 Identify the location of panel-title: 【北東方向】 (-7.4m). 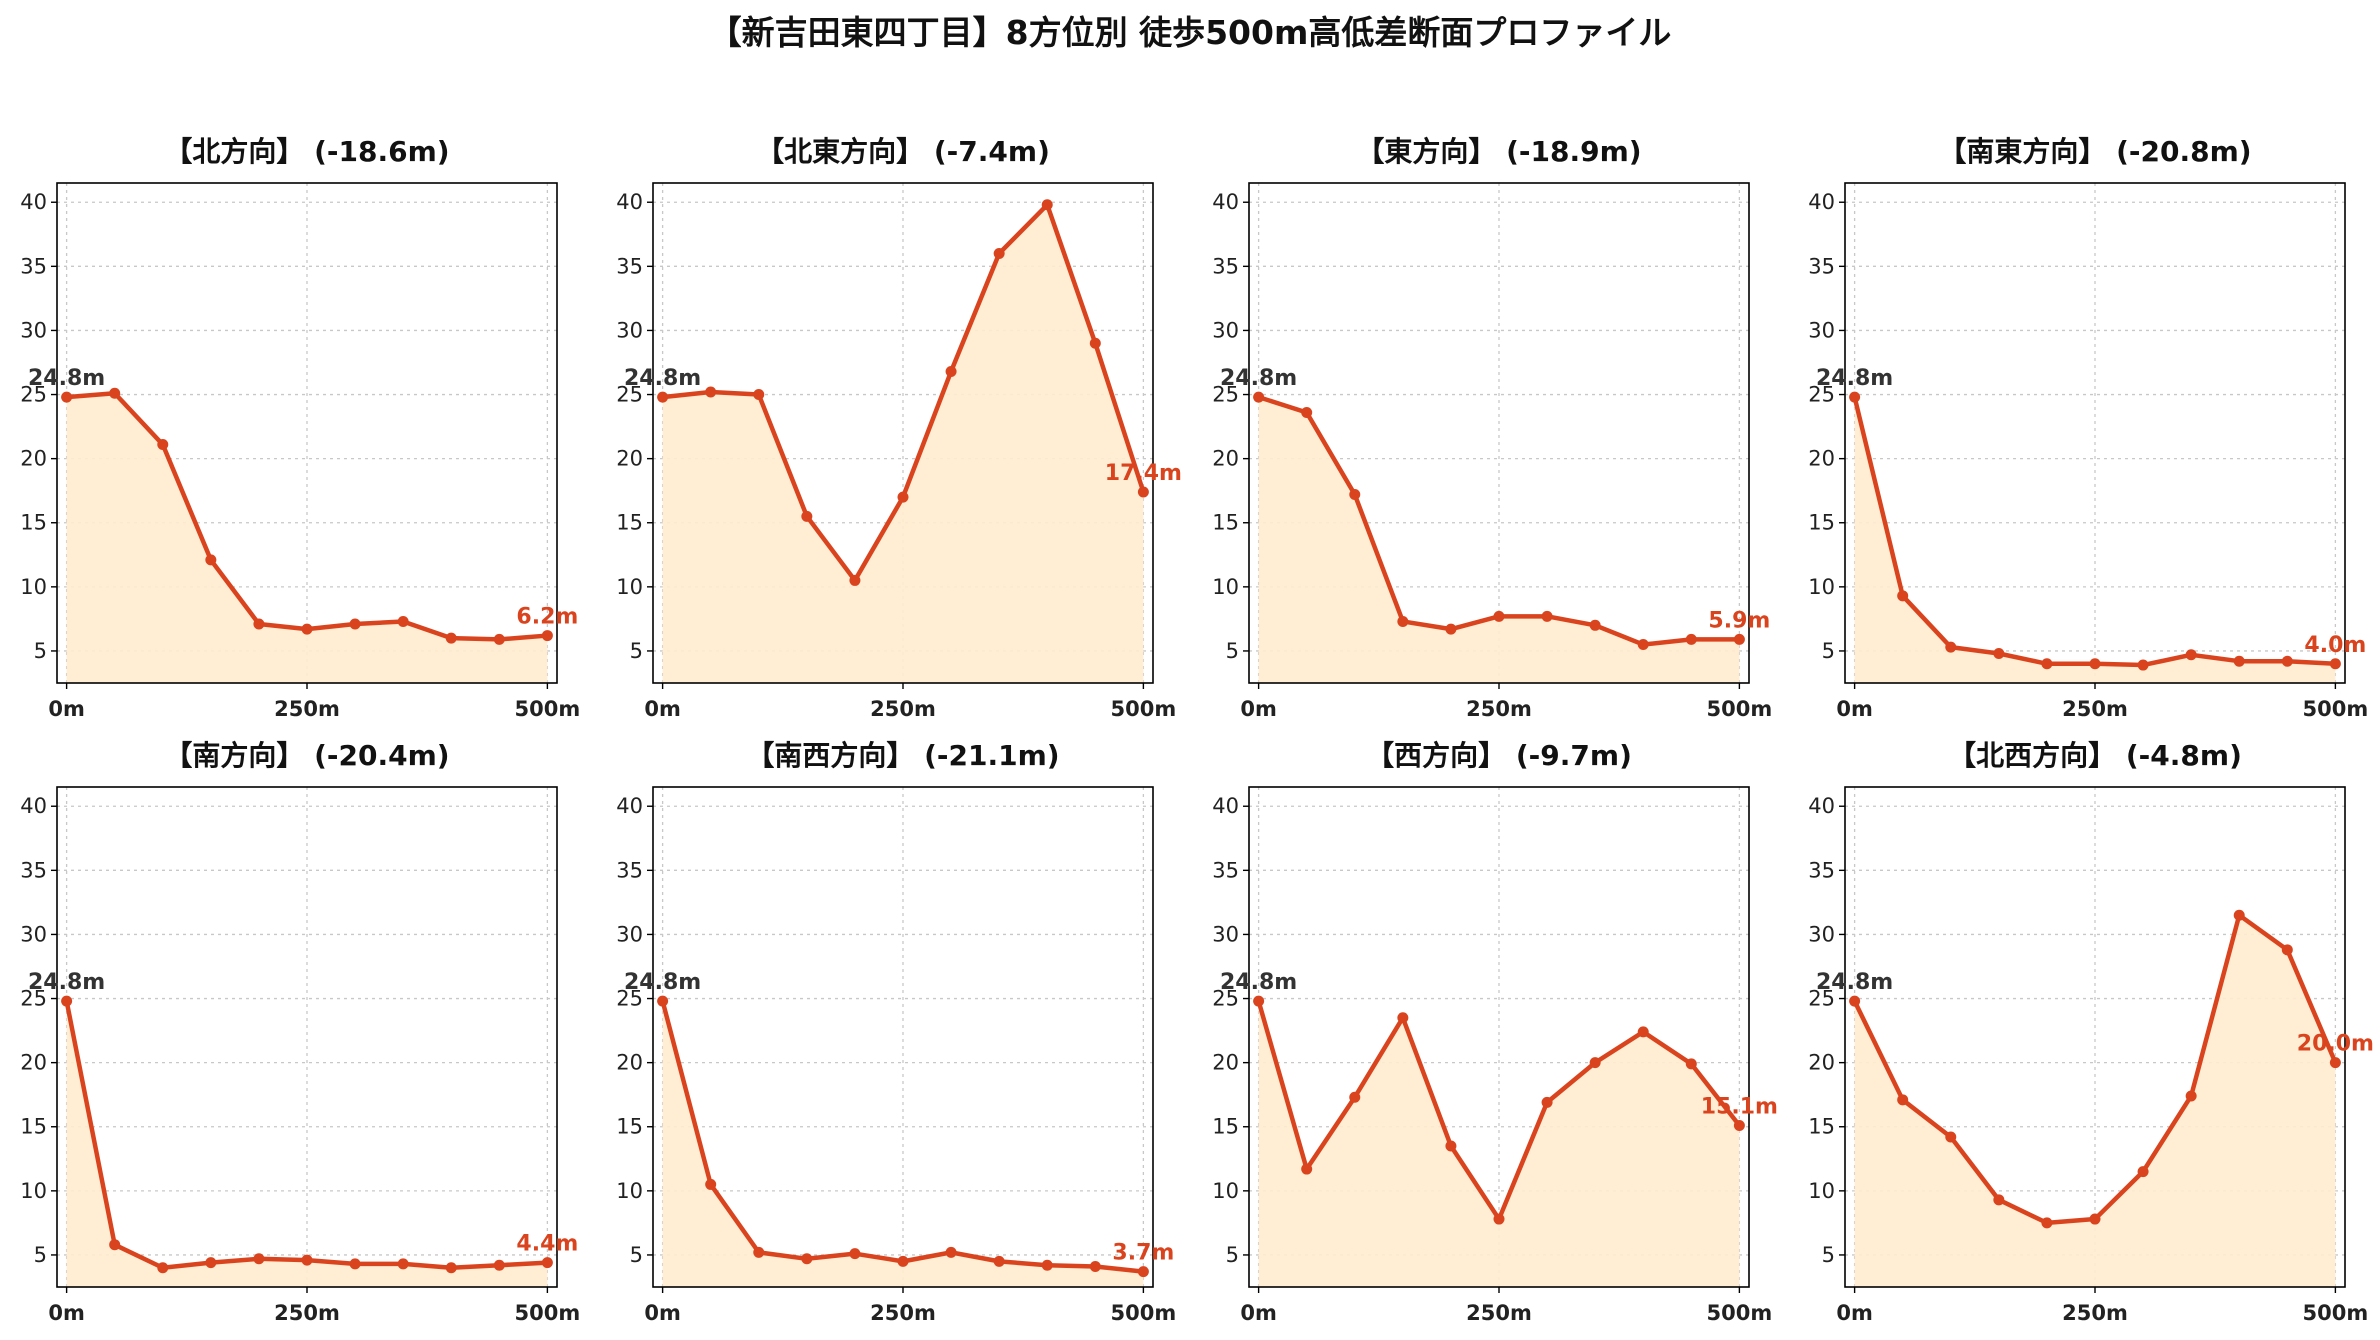
(903, 151).